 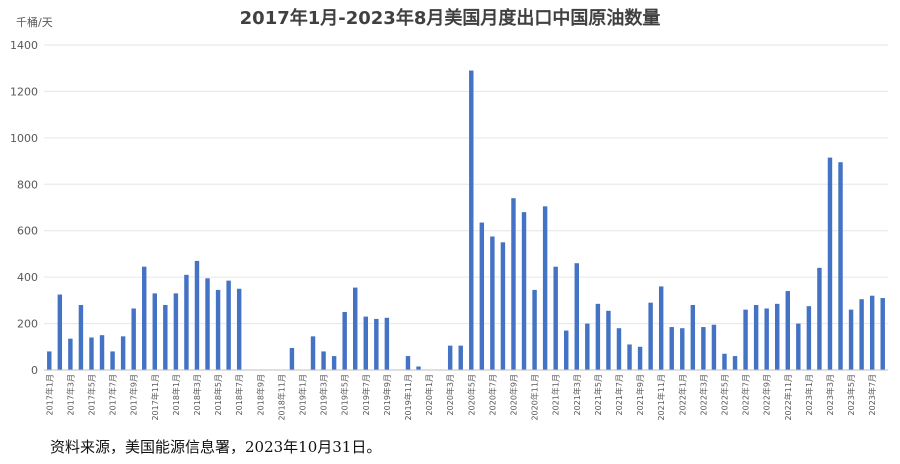 What do you see at coordinates (767, 394) in the screenshot?
I see `x-tick-label: 2022年9月` at bounding box center [767, 394].